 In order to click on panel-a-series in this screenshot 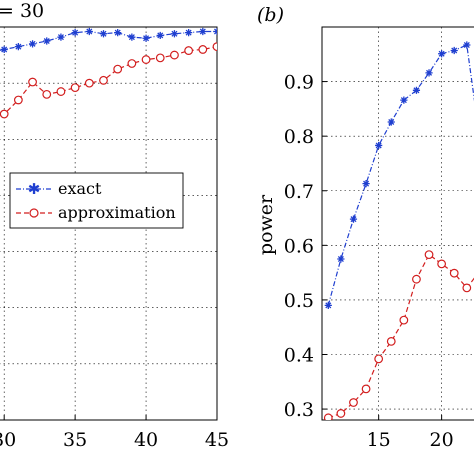, I will do `click(108, 73)`.